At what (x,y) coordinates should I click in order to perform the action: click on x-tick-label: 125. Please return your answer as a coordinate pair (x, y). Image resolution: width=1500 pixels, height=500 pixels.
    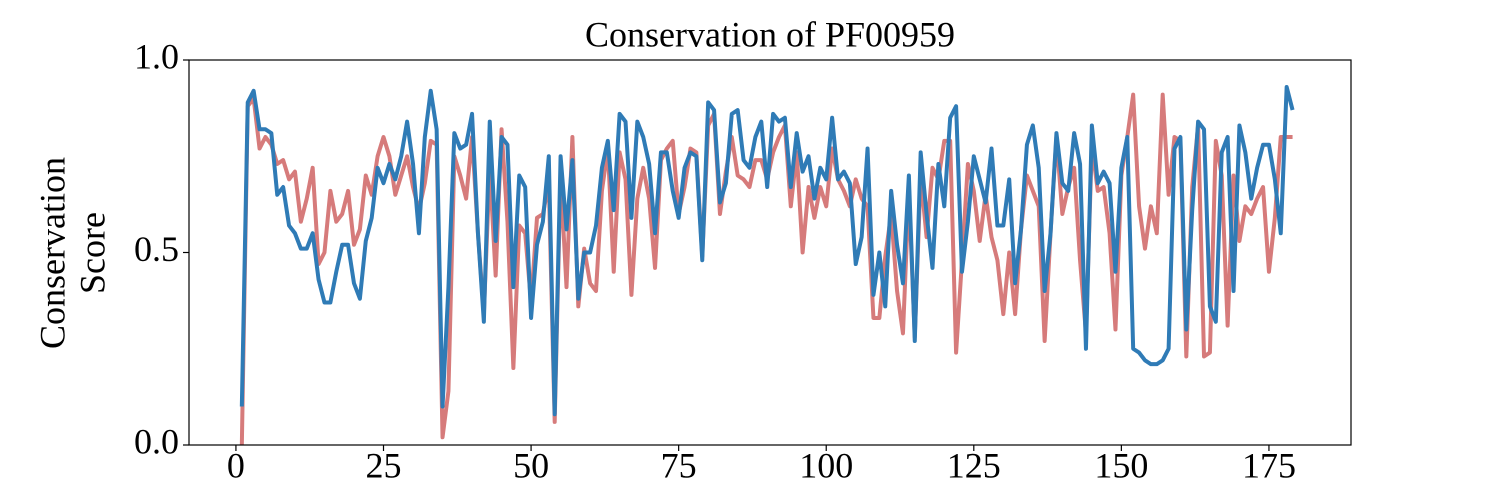
    Looking at the image, I should click on (974, 465).